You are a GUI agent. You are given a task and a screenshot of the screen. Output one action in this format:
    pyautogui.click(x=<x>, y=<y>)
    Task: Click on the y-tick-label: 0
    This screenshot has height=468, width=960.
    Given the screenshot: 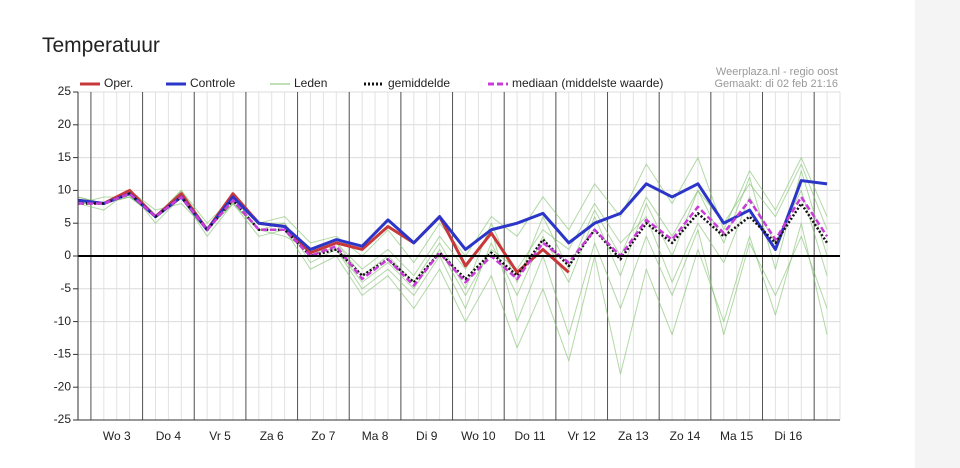 What is the action you would take?
    pyautogui.click(x=67, y=255)
    